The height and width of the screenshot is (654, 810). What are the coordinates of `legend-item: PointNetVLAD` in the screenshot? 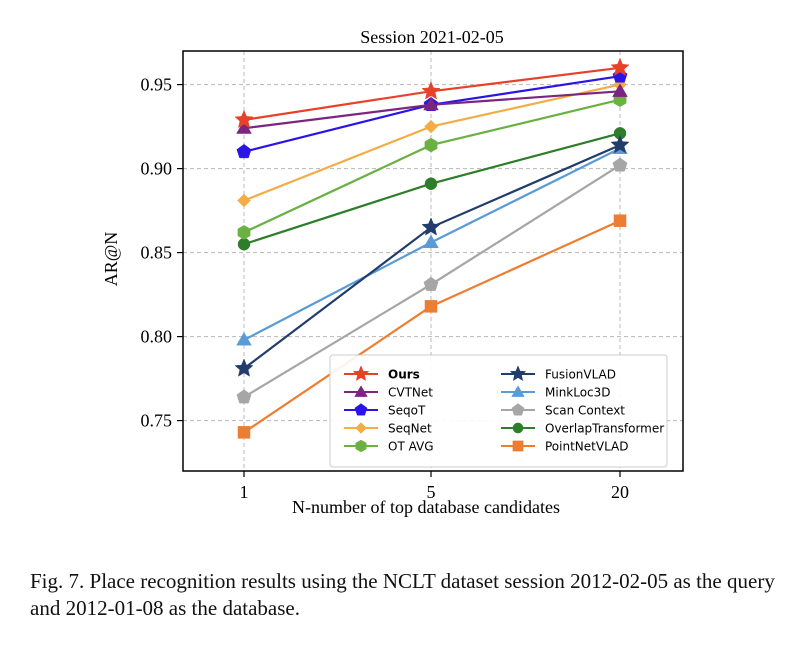 It's located at (564, 447).